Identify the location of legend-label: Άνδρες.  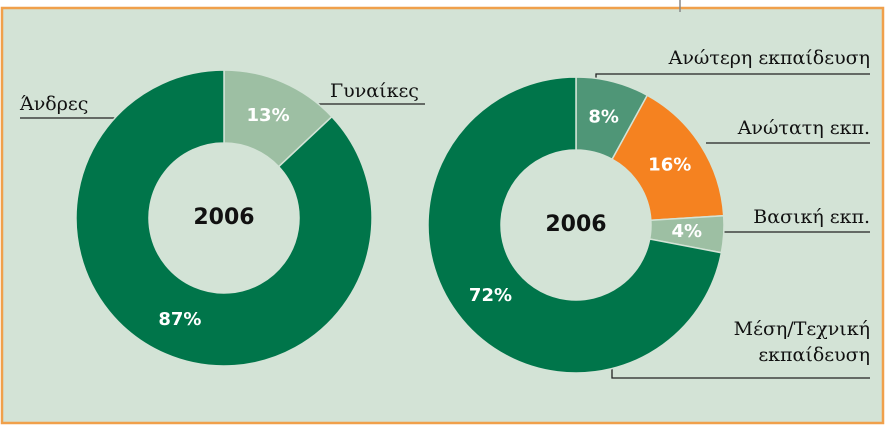
(53, 104).